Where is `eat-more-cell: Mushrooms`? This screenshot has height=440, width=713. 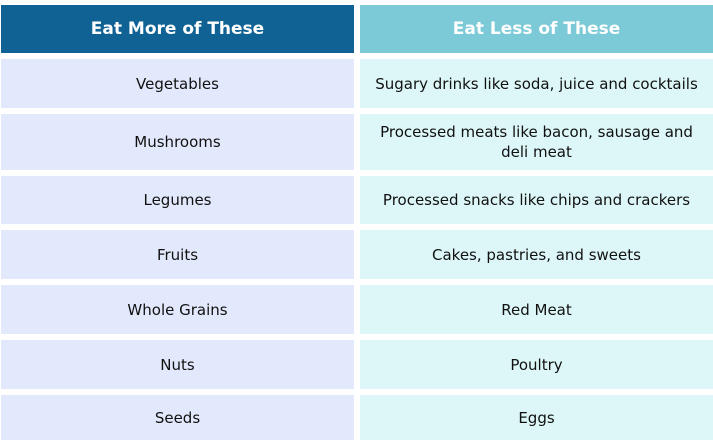
eat-more-cell: Mushrooms is located at coordinates (177, 142).